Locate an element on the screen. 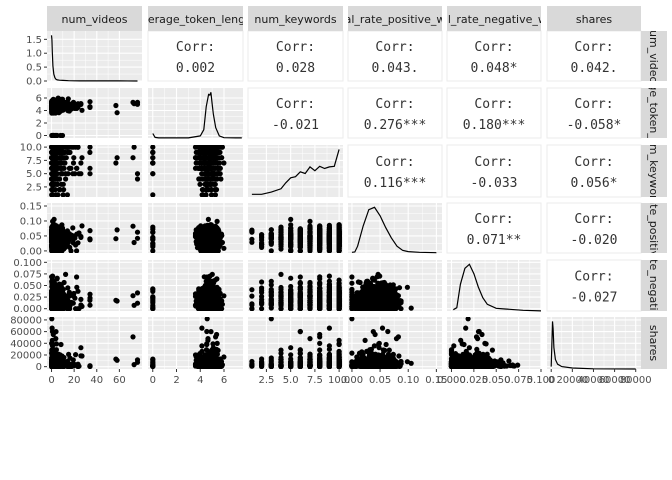  density-curve-average_token_length is located at coordinates (197, 115).